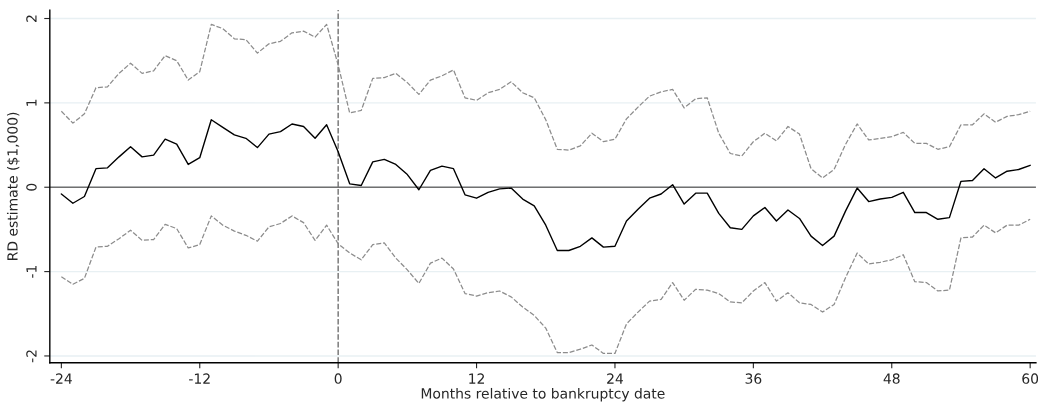 The width and height of the screenshot is (1038, 403). Describe the element at coordinates (31, 18) in the screenshot. I see `y-tick-label: 2` at that location.